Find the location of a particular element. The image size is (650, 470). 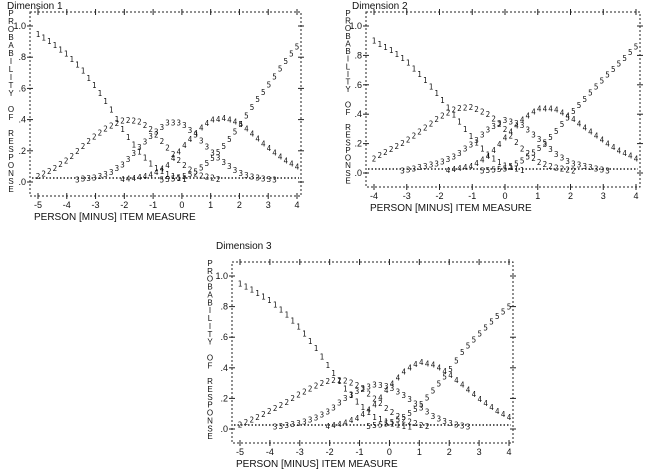

y-axis-label-char: B is located at coordinates (347, 36).